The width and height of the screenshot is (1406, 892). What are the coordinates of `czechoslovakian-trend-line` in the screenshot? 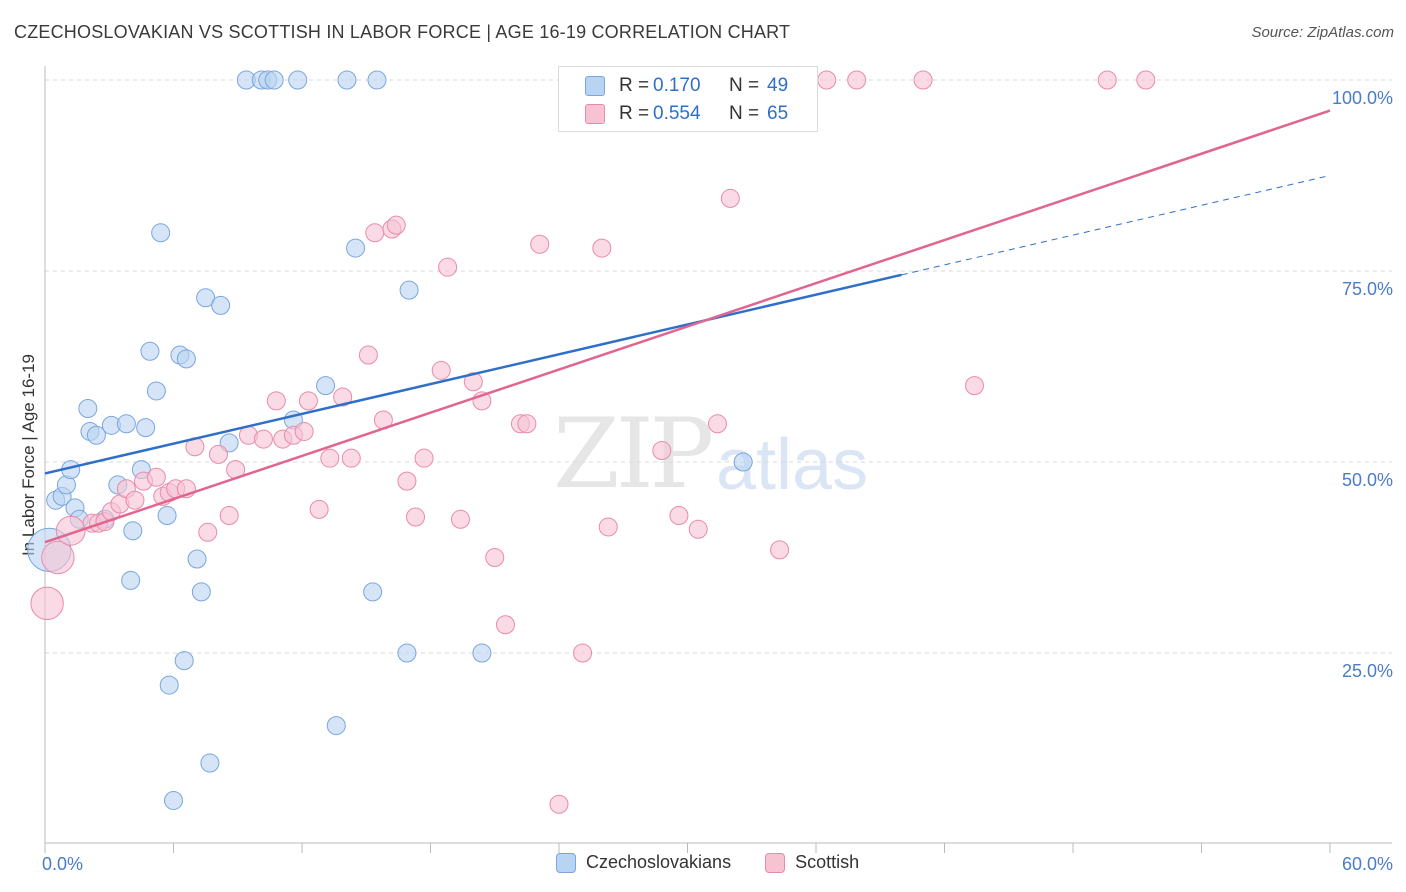 It's located at (473, 374).